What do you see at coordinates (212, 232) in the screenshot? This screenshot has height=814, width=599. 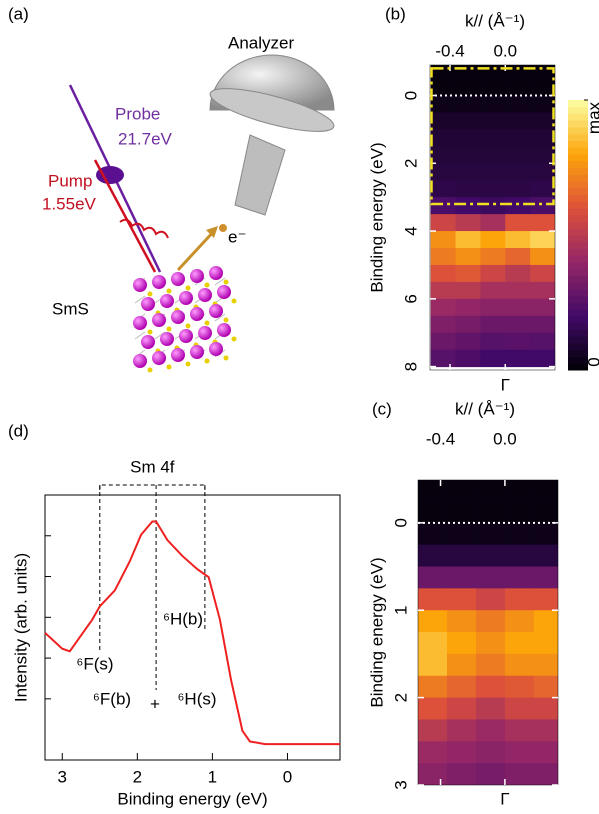 I see `electron-arrowhead` at bounding box center [212, 232].